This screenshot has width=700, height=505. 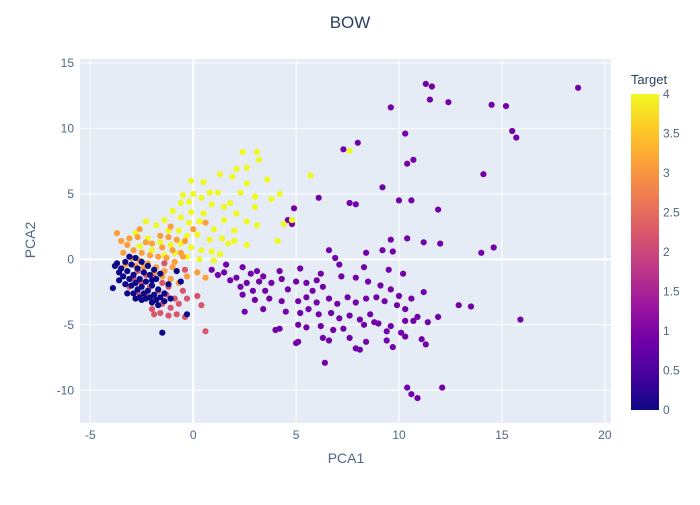 What do you see at coordinates (70, 259) in the screenshot?
I see `y-tick-label: 0` at bounding box center [70, 259].